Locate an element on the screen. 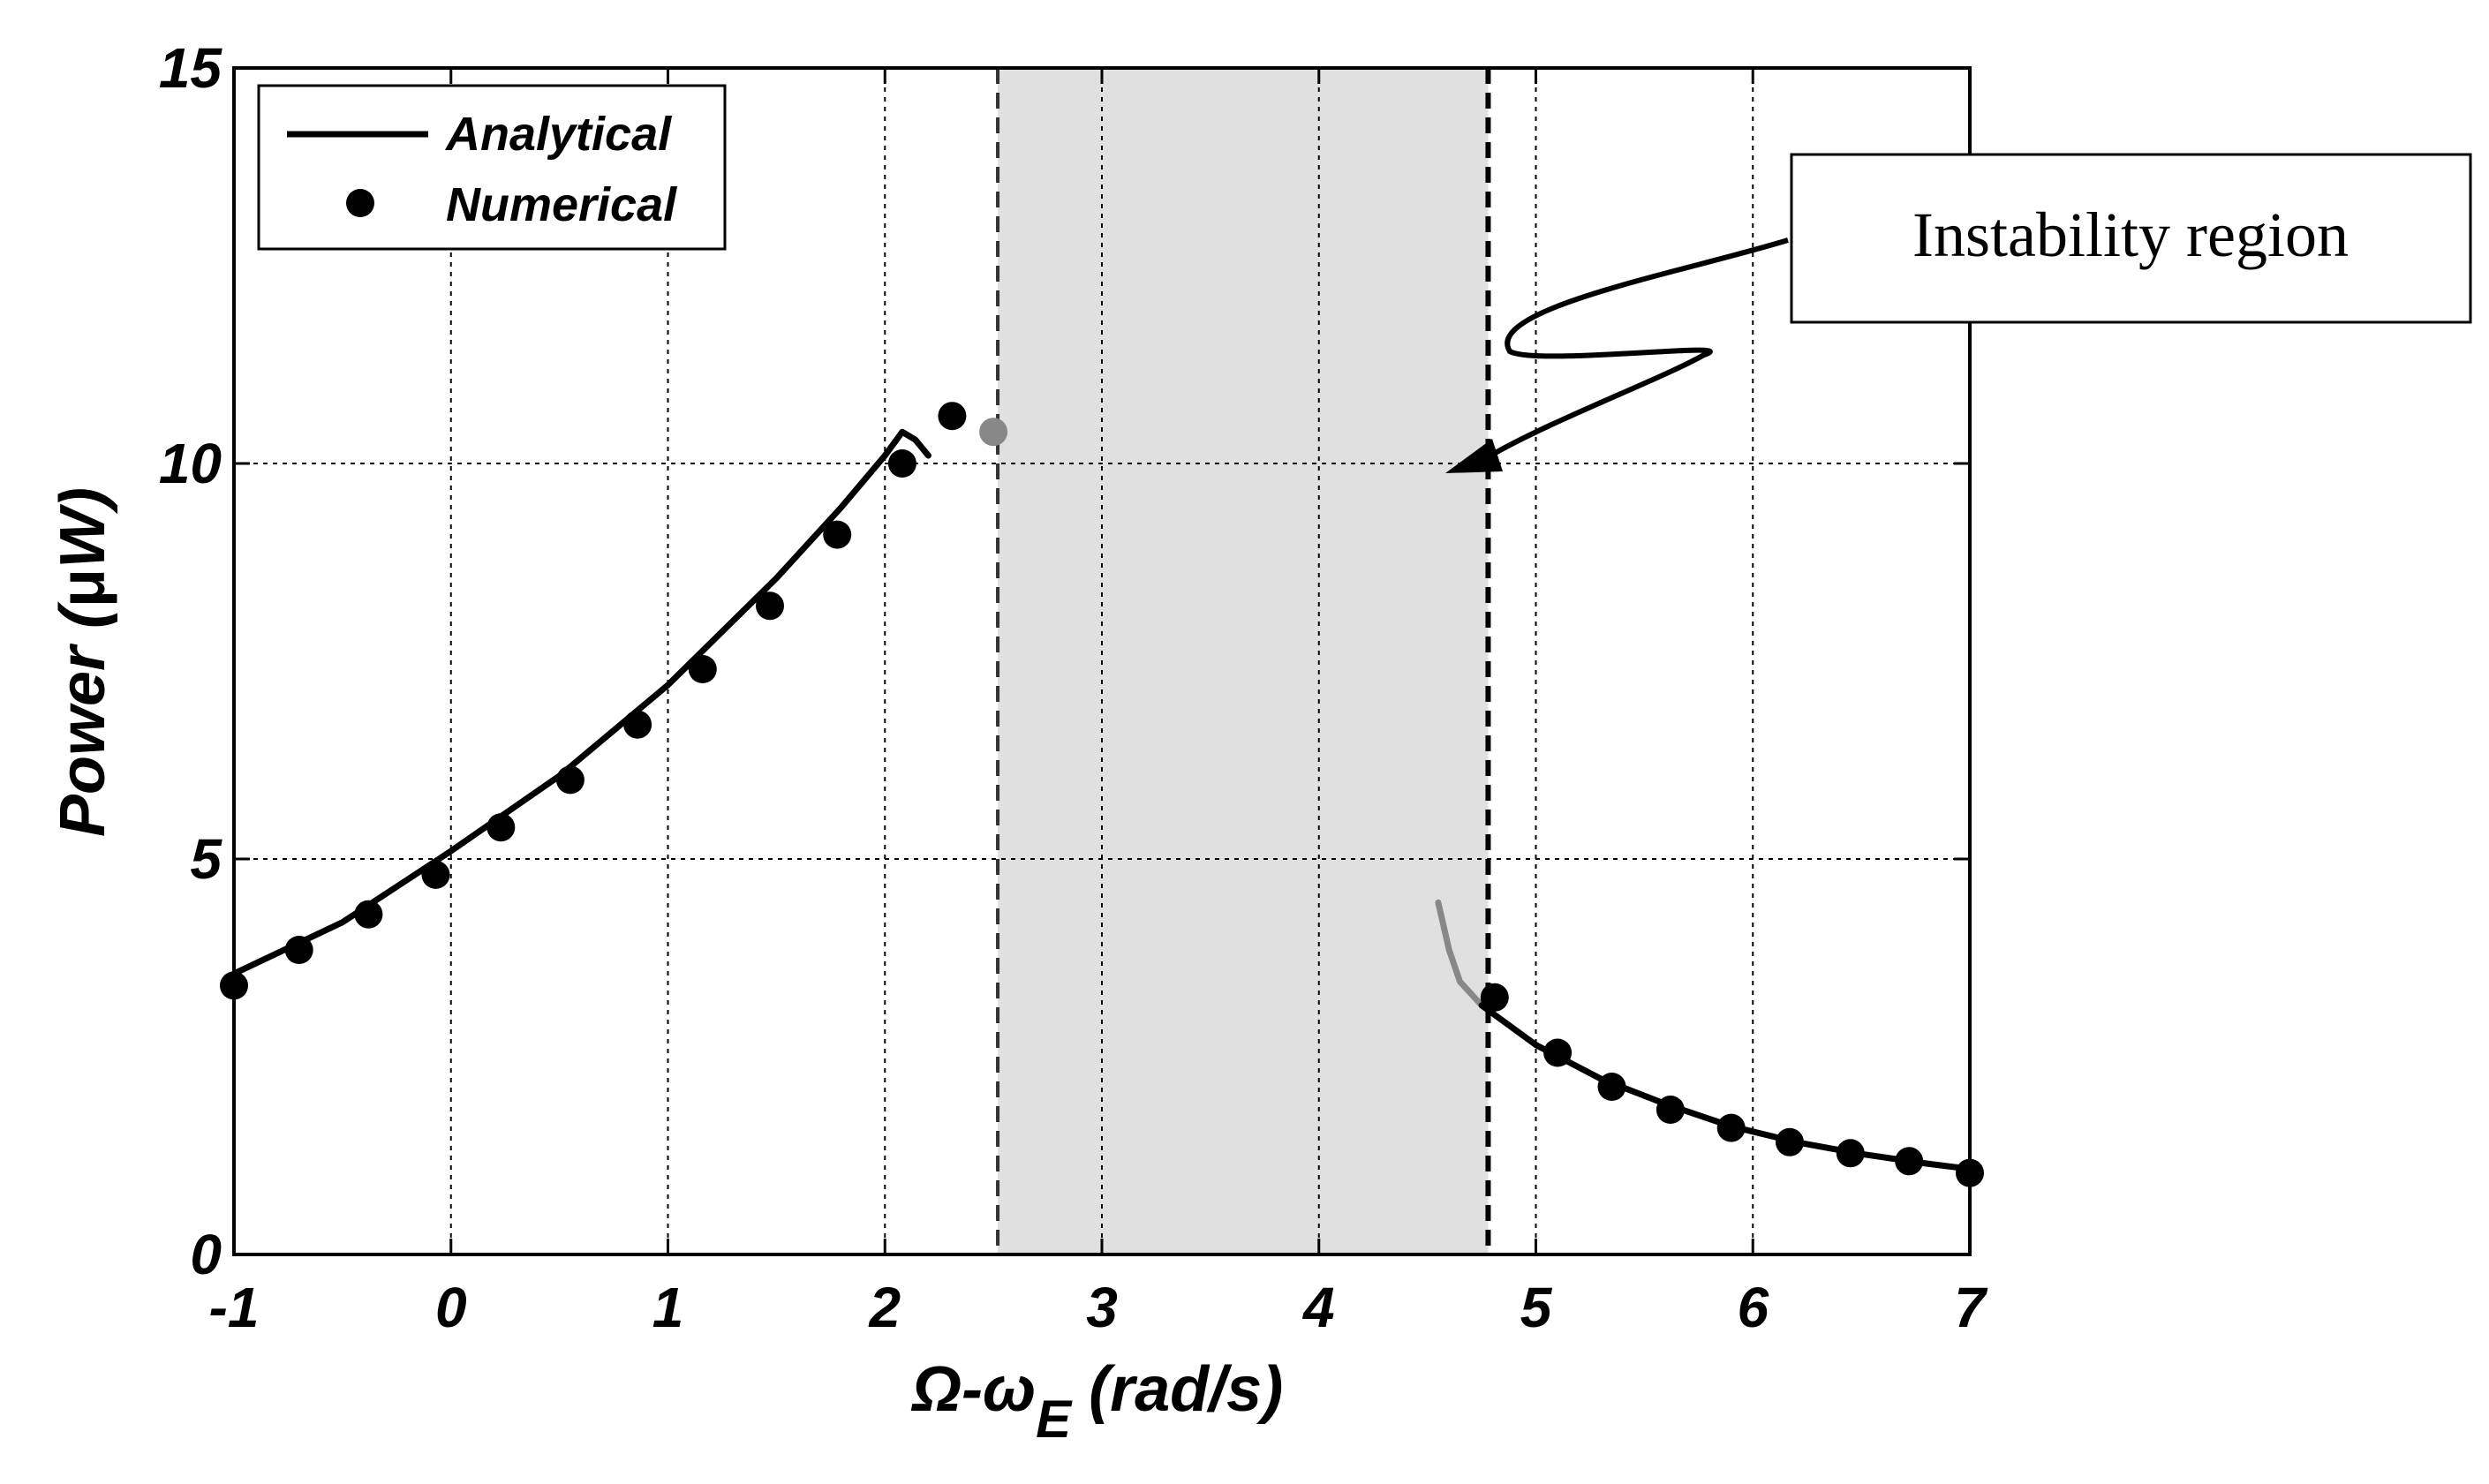 The image size is (2489, 1484). y-axis-title-prefix: Power ( is located at coordinates (83, 719).